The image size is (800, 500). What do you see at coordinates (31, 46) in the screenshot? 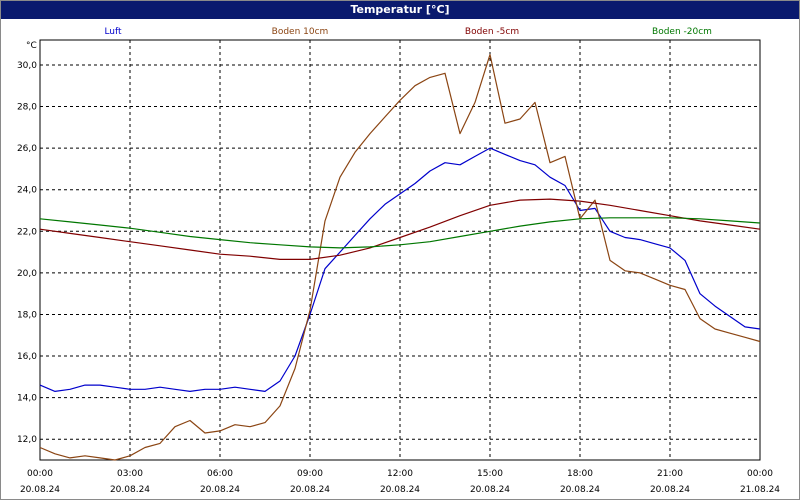
I see `y-axis-label: °C` at bounding box center [31, 46].